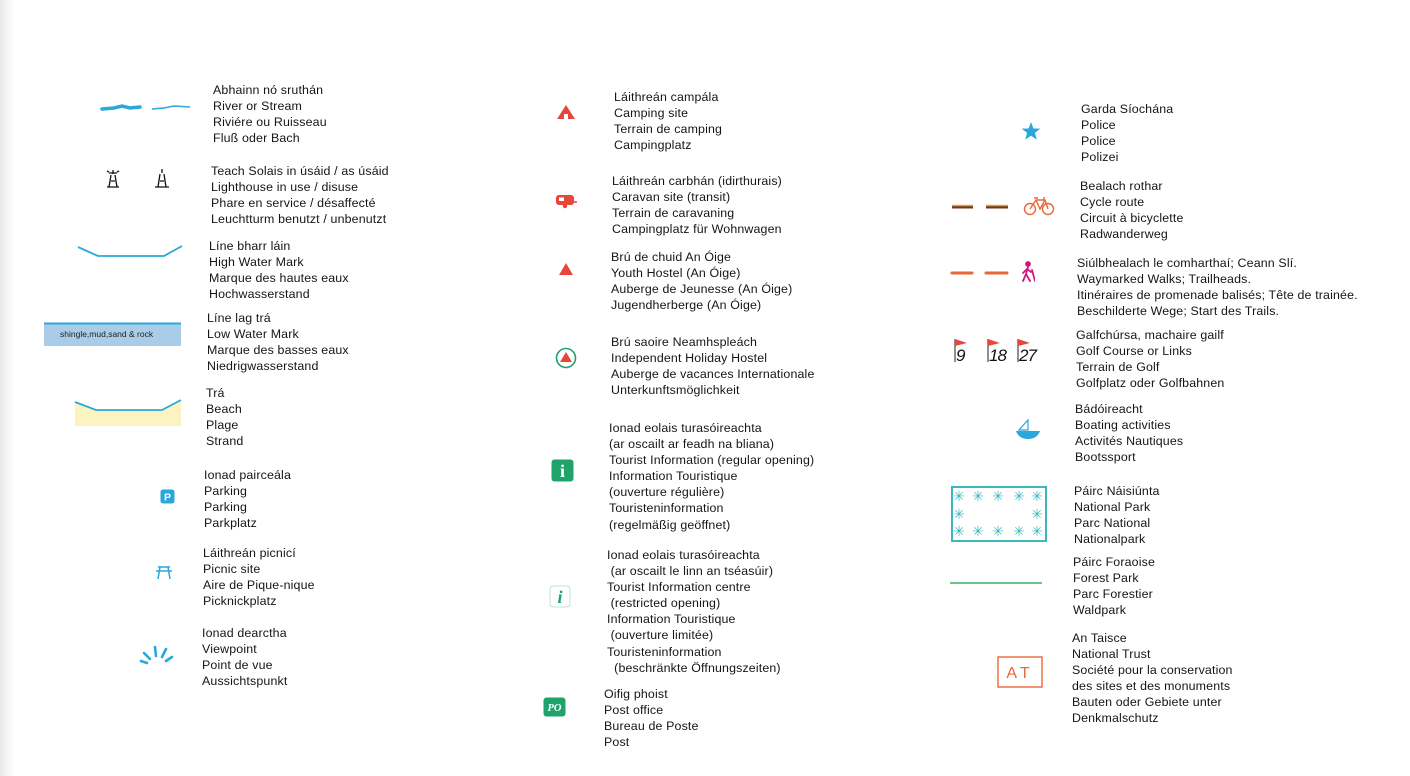 The width and height of the screenshot is (1410, 776). What do you see at coordinates (222, 425) in the screenshot?
I see `legend-line: Plage` at bounding box center [222, 425].